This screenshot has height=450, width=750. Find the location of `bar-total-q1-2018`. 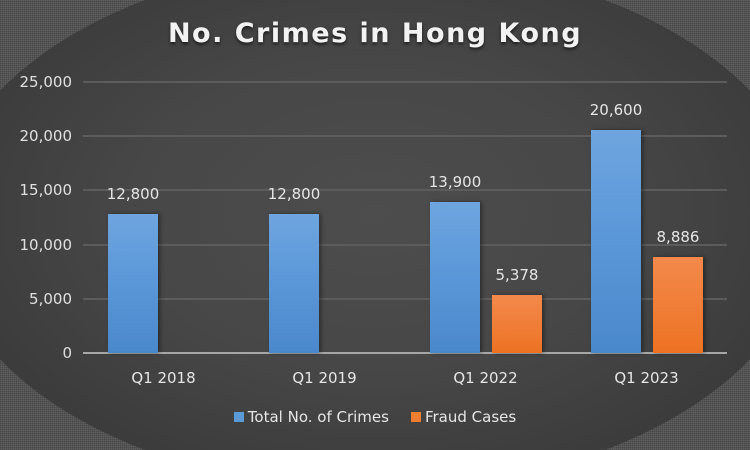

bar-total-q1-2018 is located at coordinates (133, 283).